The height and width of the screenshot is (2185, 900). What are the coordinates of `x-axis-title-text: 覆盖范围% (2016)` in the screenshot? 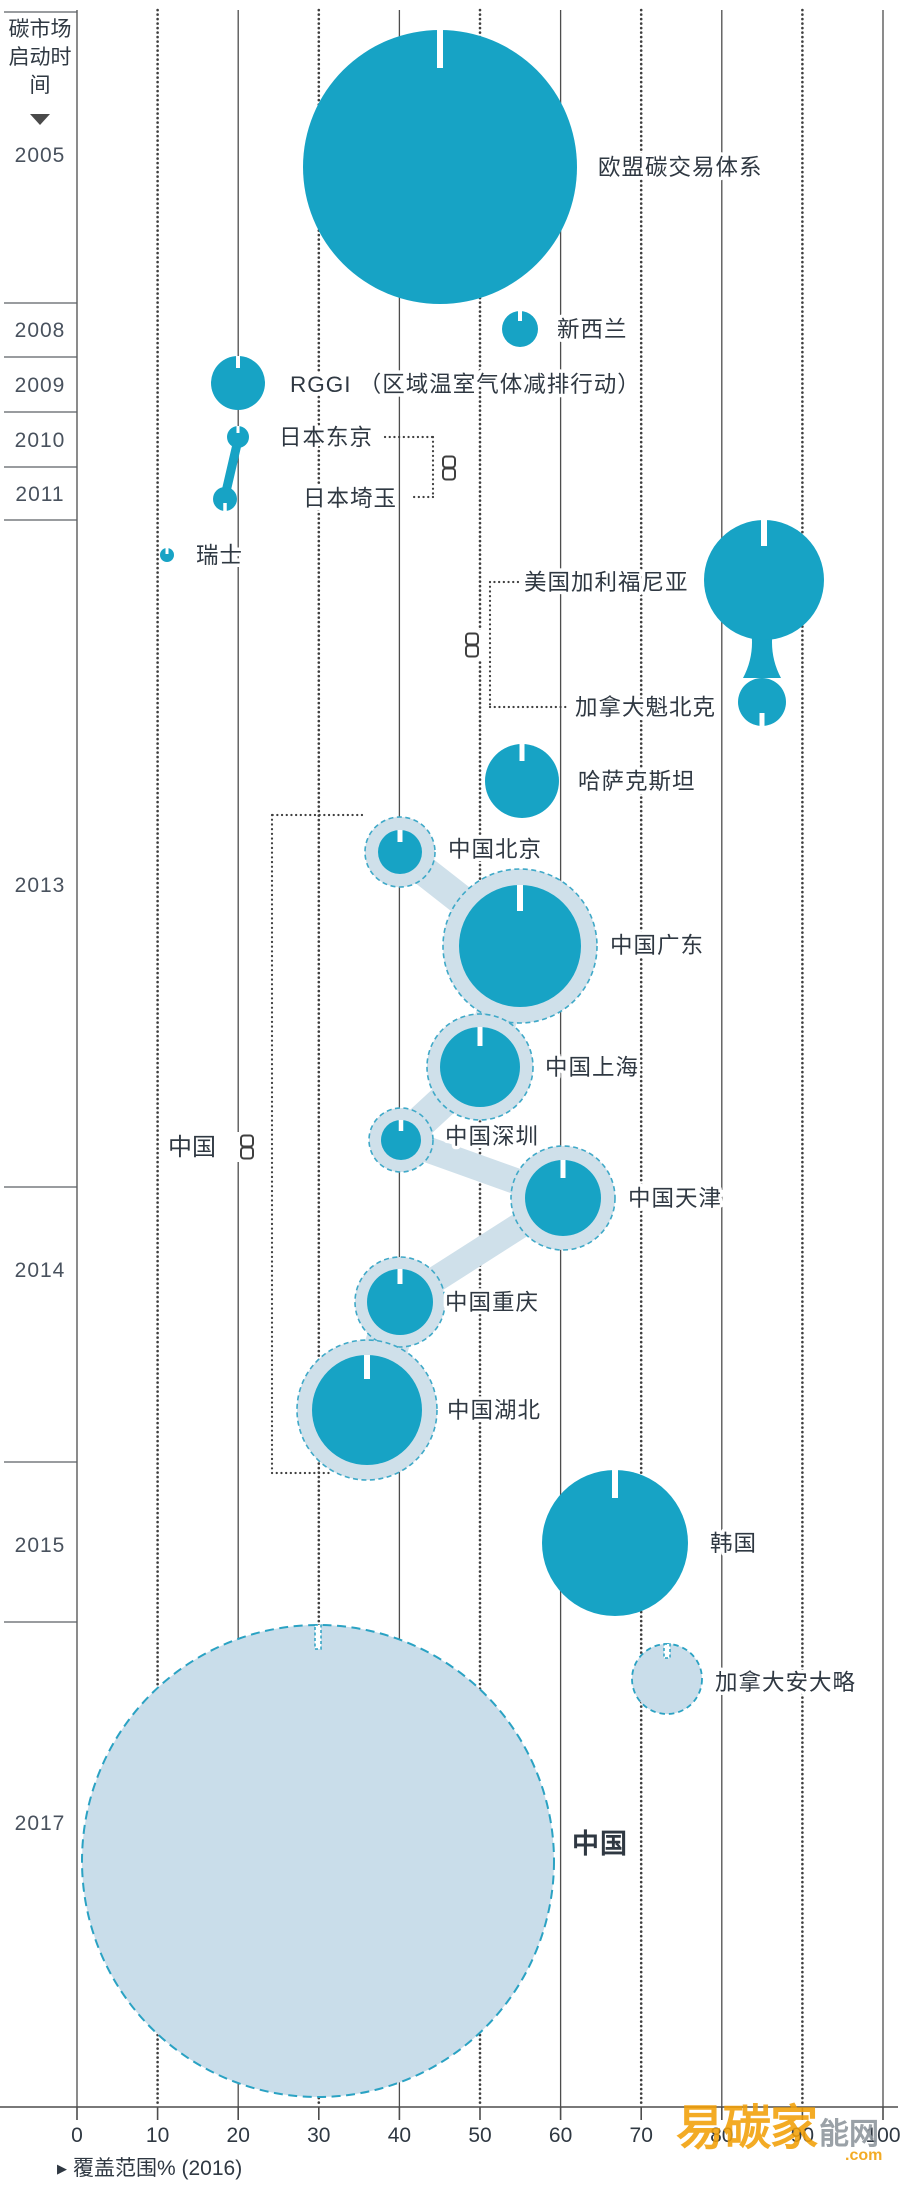 It's located at (158, 2168).